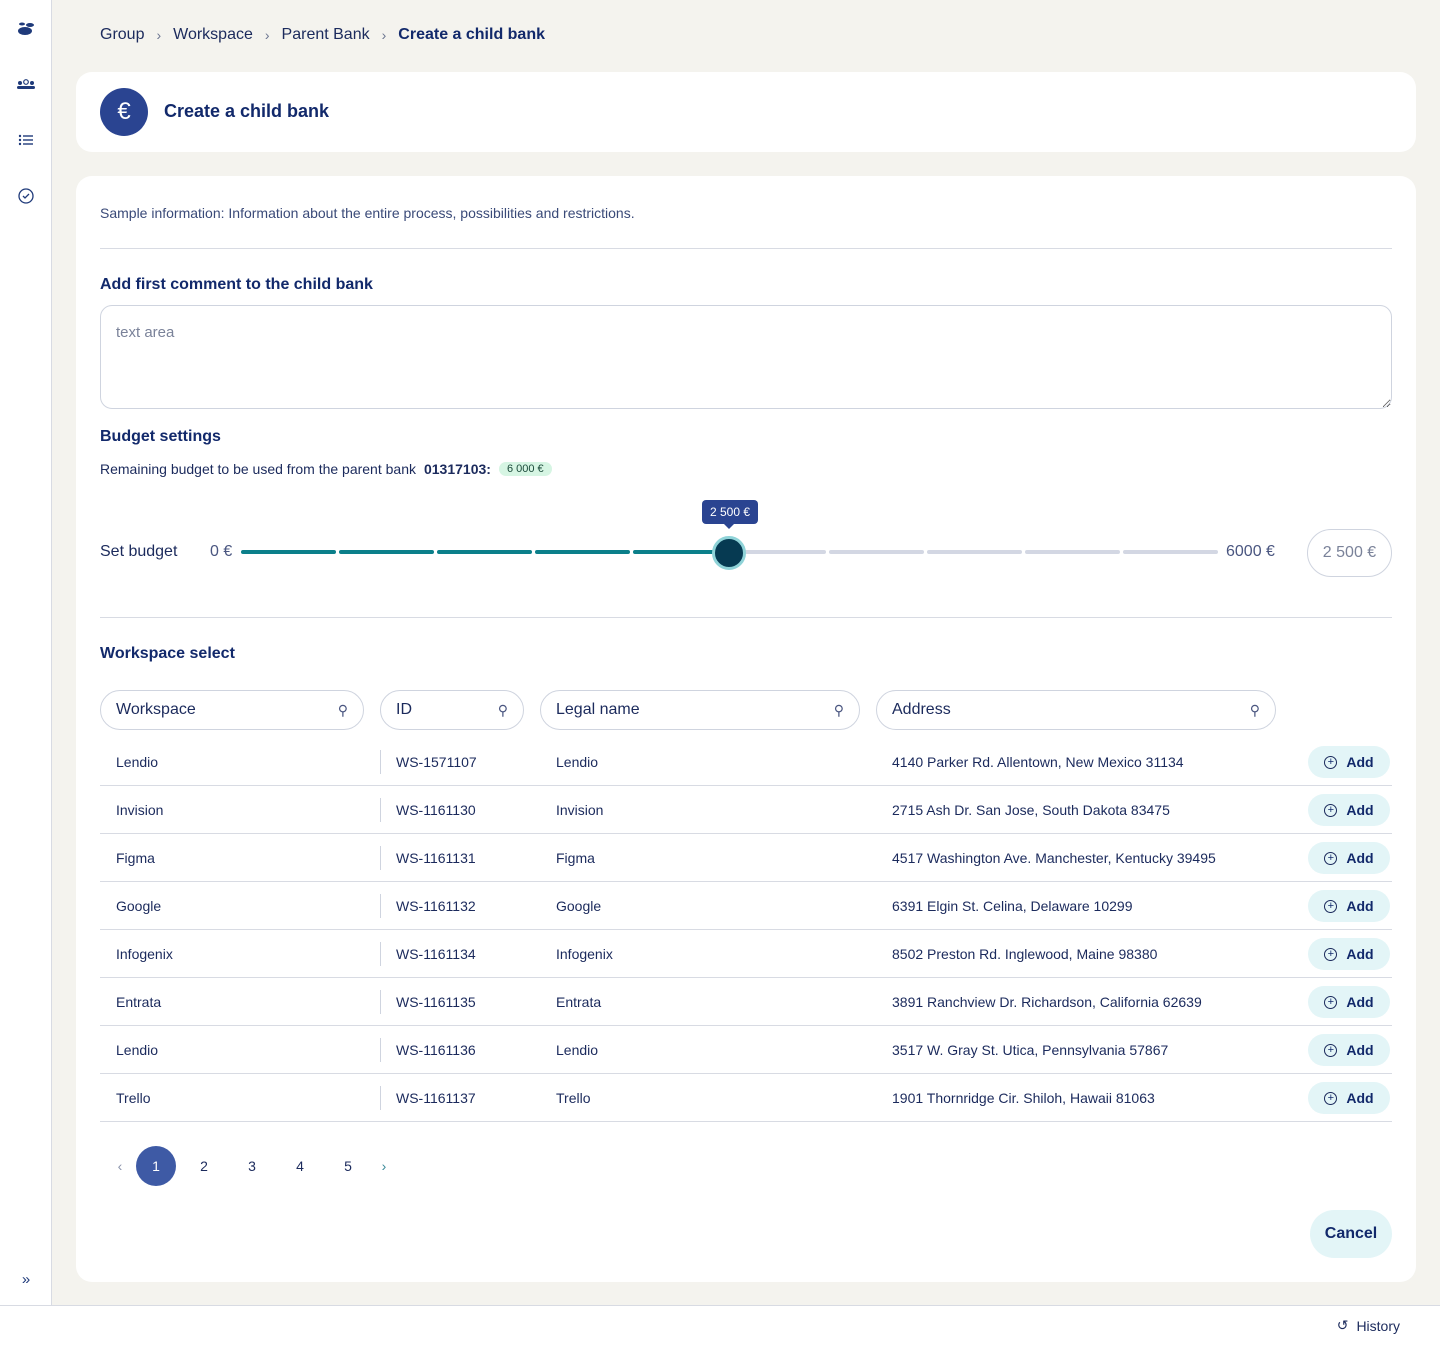 The width and height of the screenshot is (1440, 1345). Describe the element at coordinates (300, 1166) in the screenshot. I see `page-4: 4` at that location.